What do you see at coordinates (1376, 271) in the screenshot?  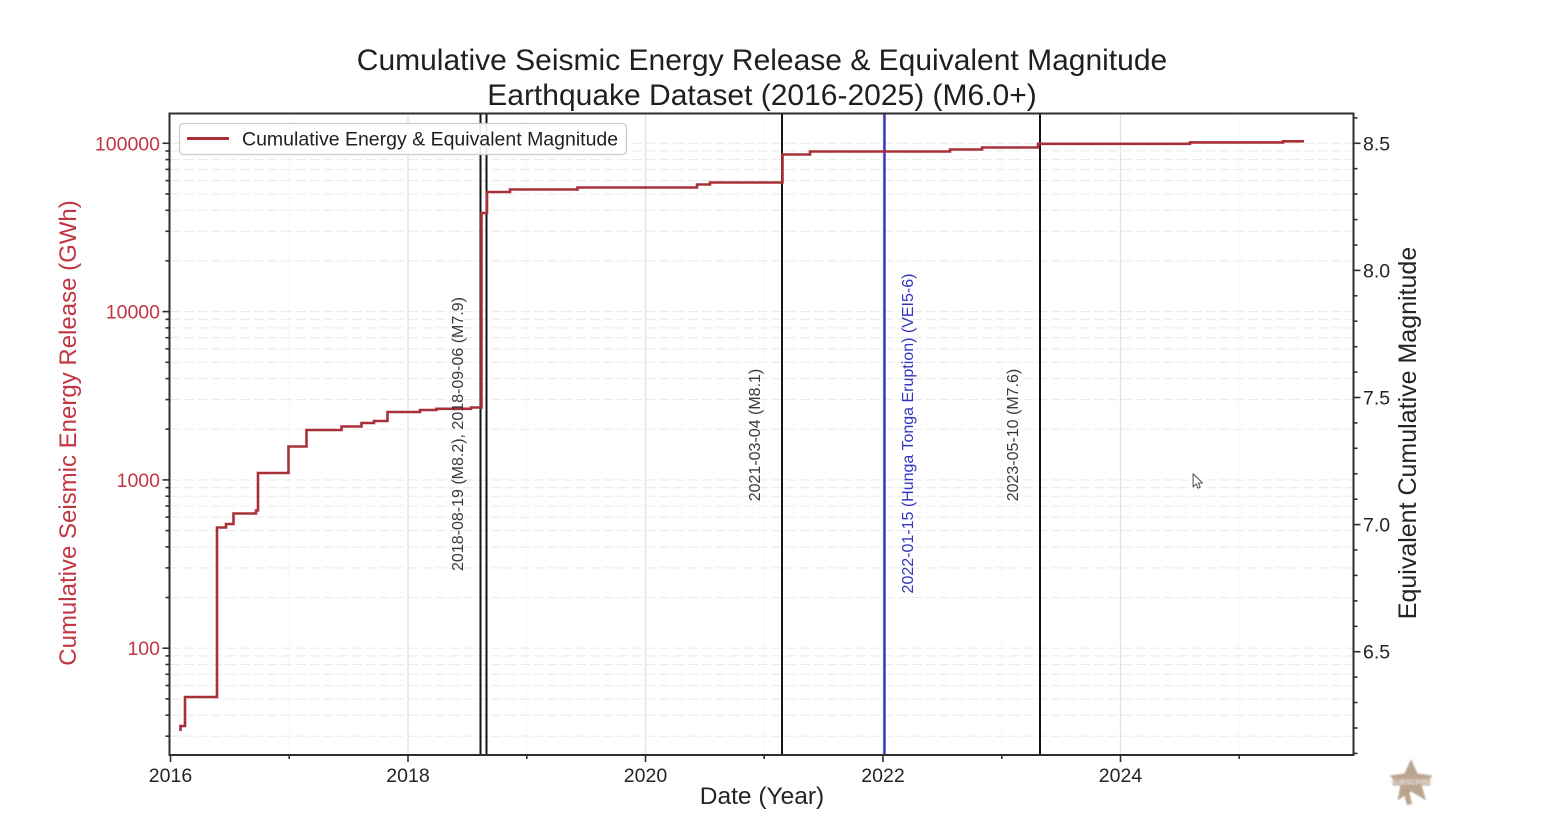 I see `svg-text: 8.0` at bounding box center [1376, 271].